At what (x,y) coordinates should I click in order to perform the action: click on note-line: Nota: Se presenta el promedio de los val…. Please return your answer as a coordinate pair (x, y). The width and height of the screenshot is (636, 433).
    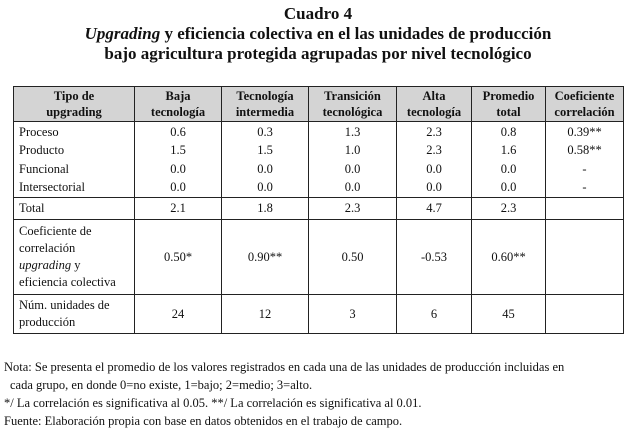
    Looking at the image, I should click on (284, 367).